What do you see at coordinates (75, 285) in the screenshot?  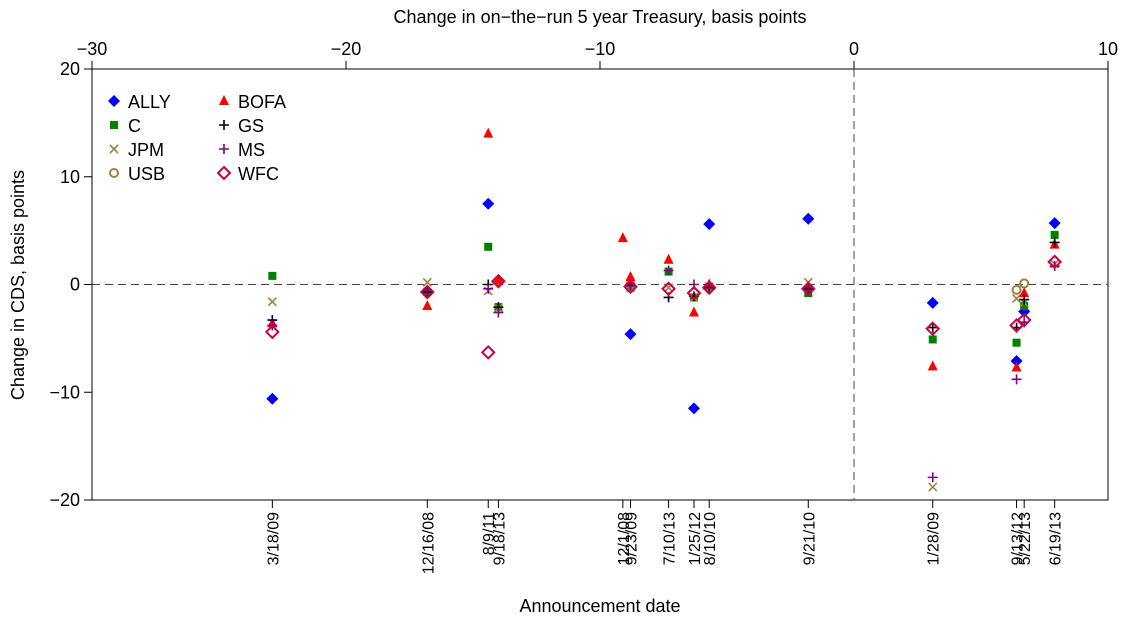 I see `y-tick-label: 0` at bounding box center [75, 285].